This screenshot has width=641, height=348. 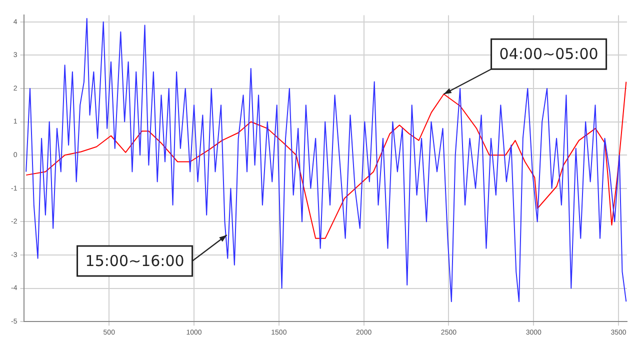 I want to click on annotation: 15:00~16:00, so click(x=134, y=261).